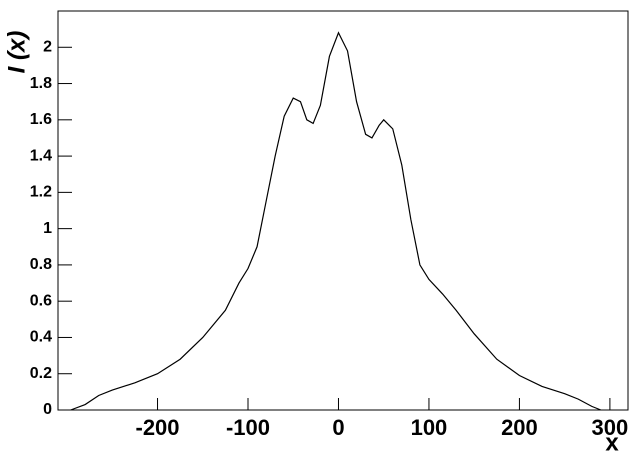  What do you see at coordinates (41, 373) in the screenshot?
I see `y-tick-label: 0.2` at bounding box center [41, 373].